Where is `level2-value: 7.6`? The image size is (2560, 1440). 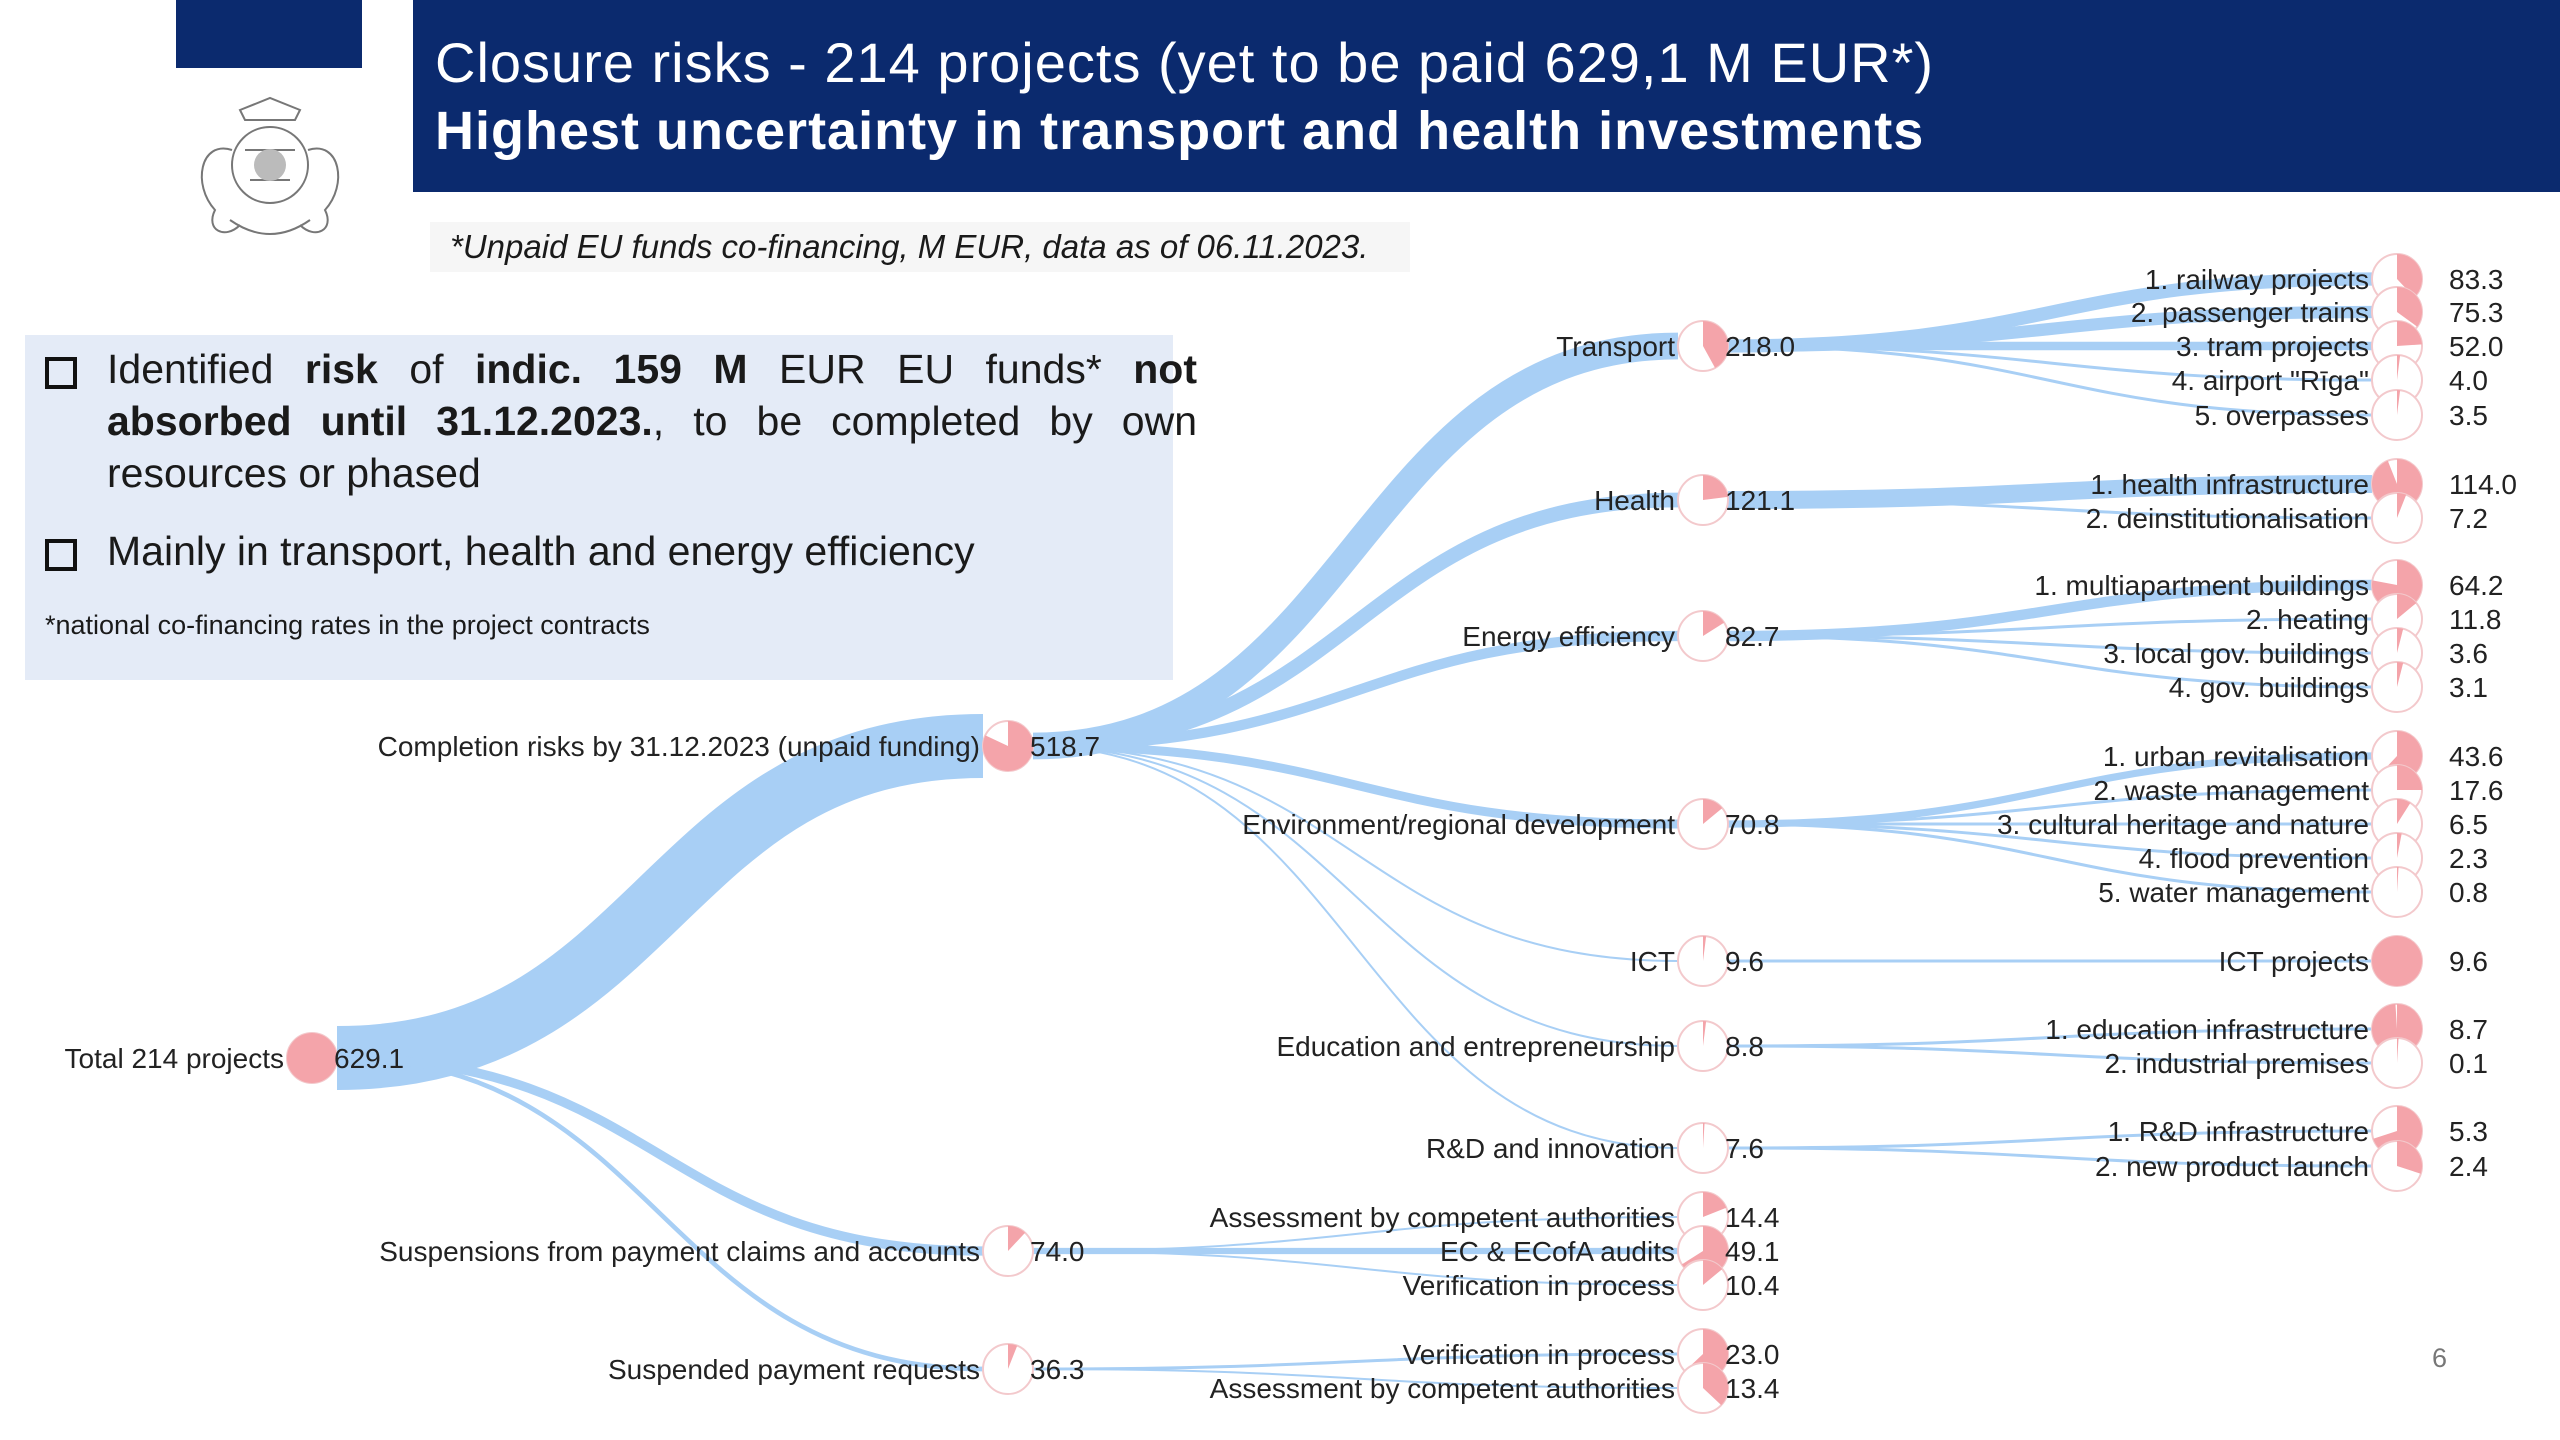 level2-value: 7.6 is located at coordinates (1744, 1148).